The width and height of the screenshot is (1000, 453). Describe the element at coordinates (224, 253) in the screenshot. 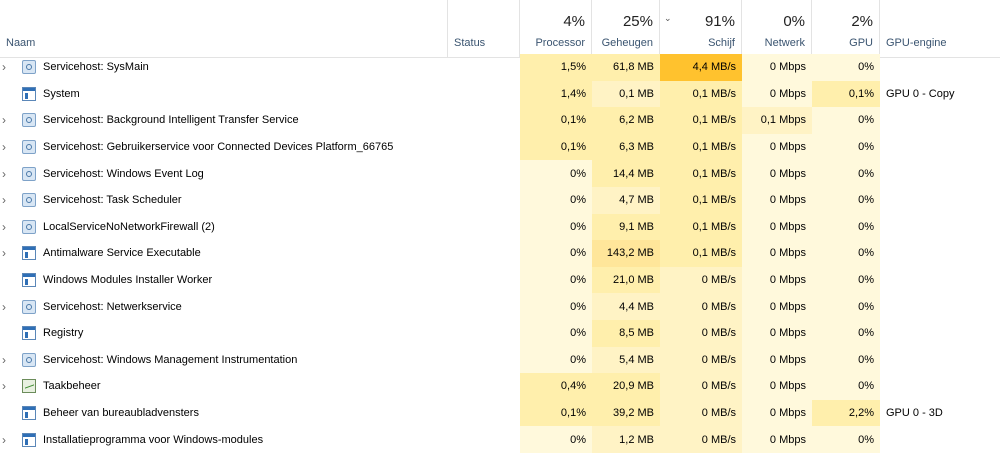

I see `process-name-cell: › Antimalware Service Executable` at that location.